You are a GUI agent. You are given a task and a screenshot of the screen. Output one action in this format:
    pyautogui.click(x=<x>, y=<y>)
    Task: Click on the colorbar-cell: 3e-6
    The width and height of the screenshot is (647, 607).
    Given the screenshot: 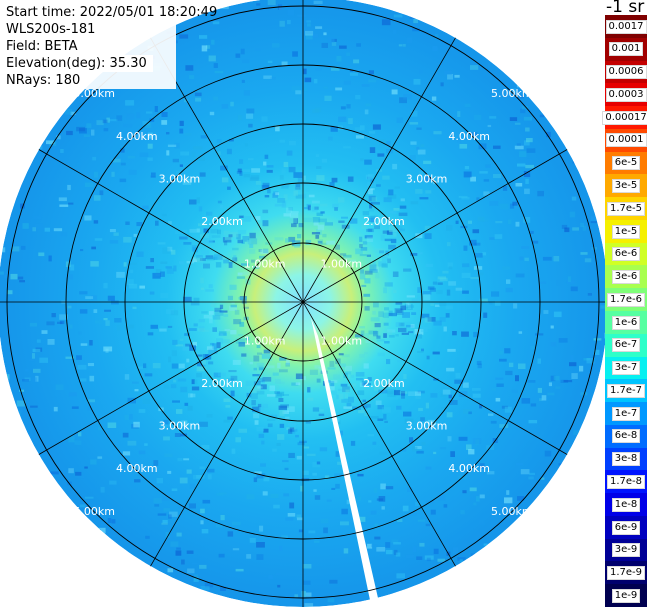 What is the action you would take?
    pyautogui.click(x=626, y=277)
    